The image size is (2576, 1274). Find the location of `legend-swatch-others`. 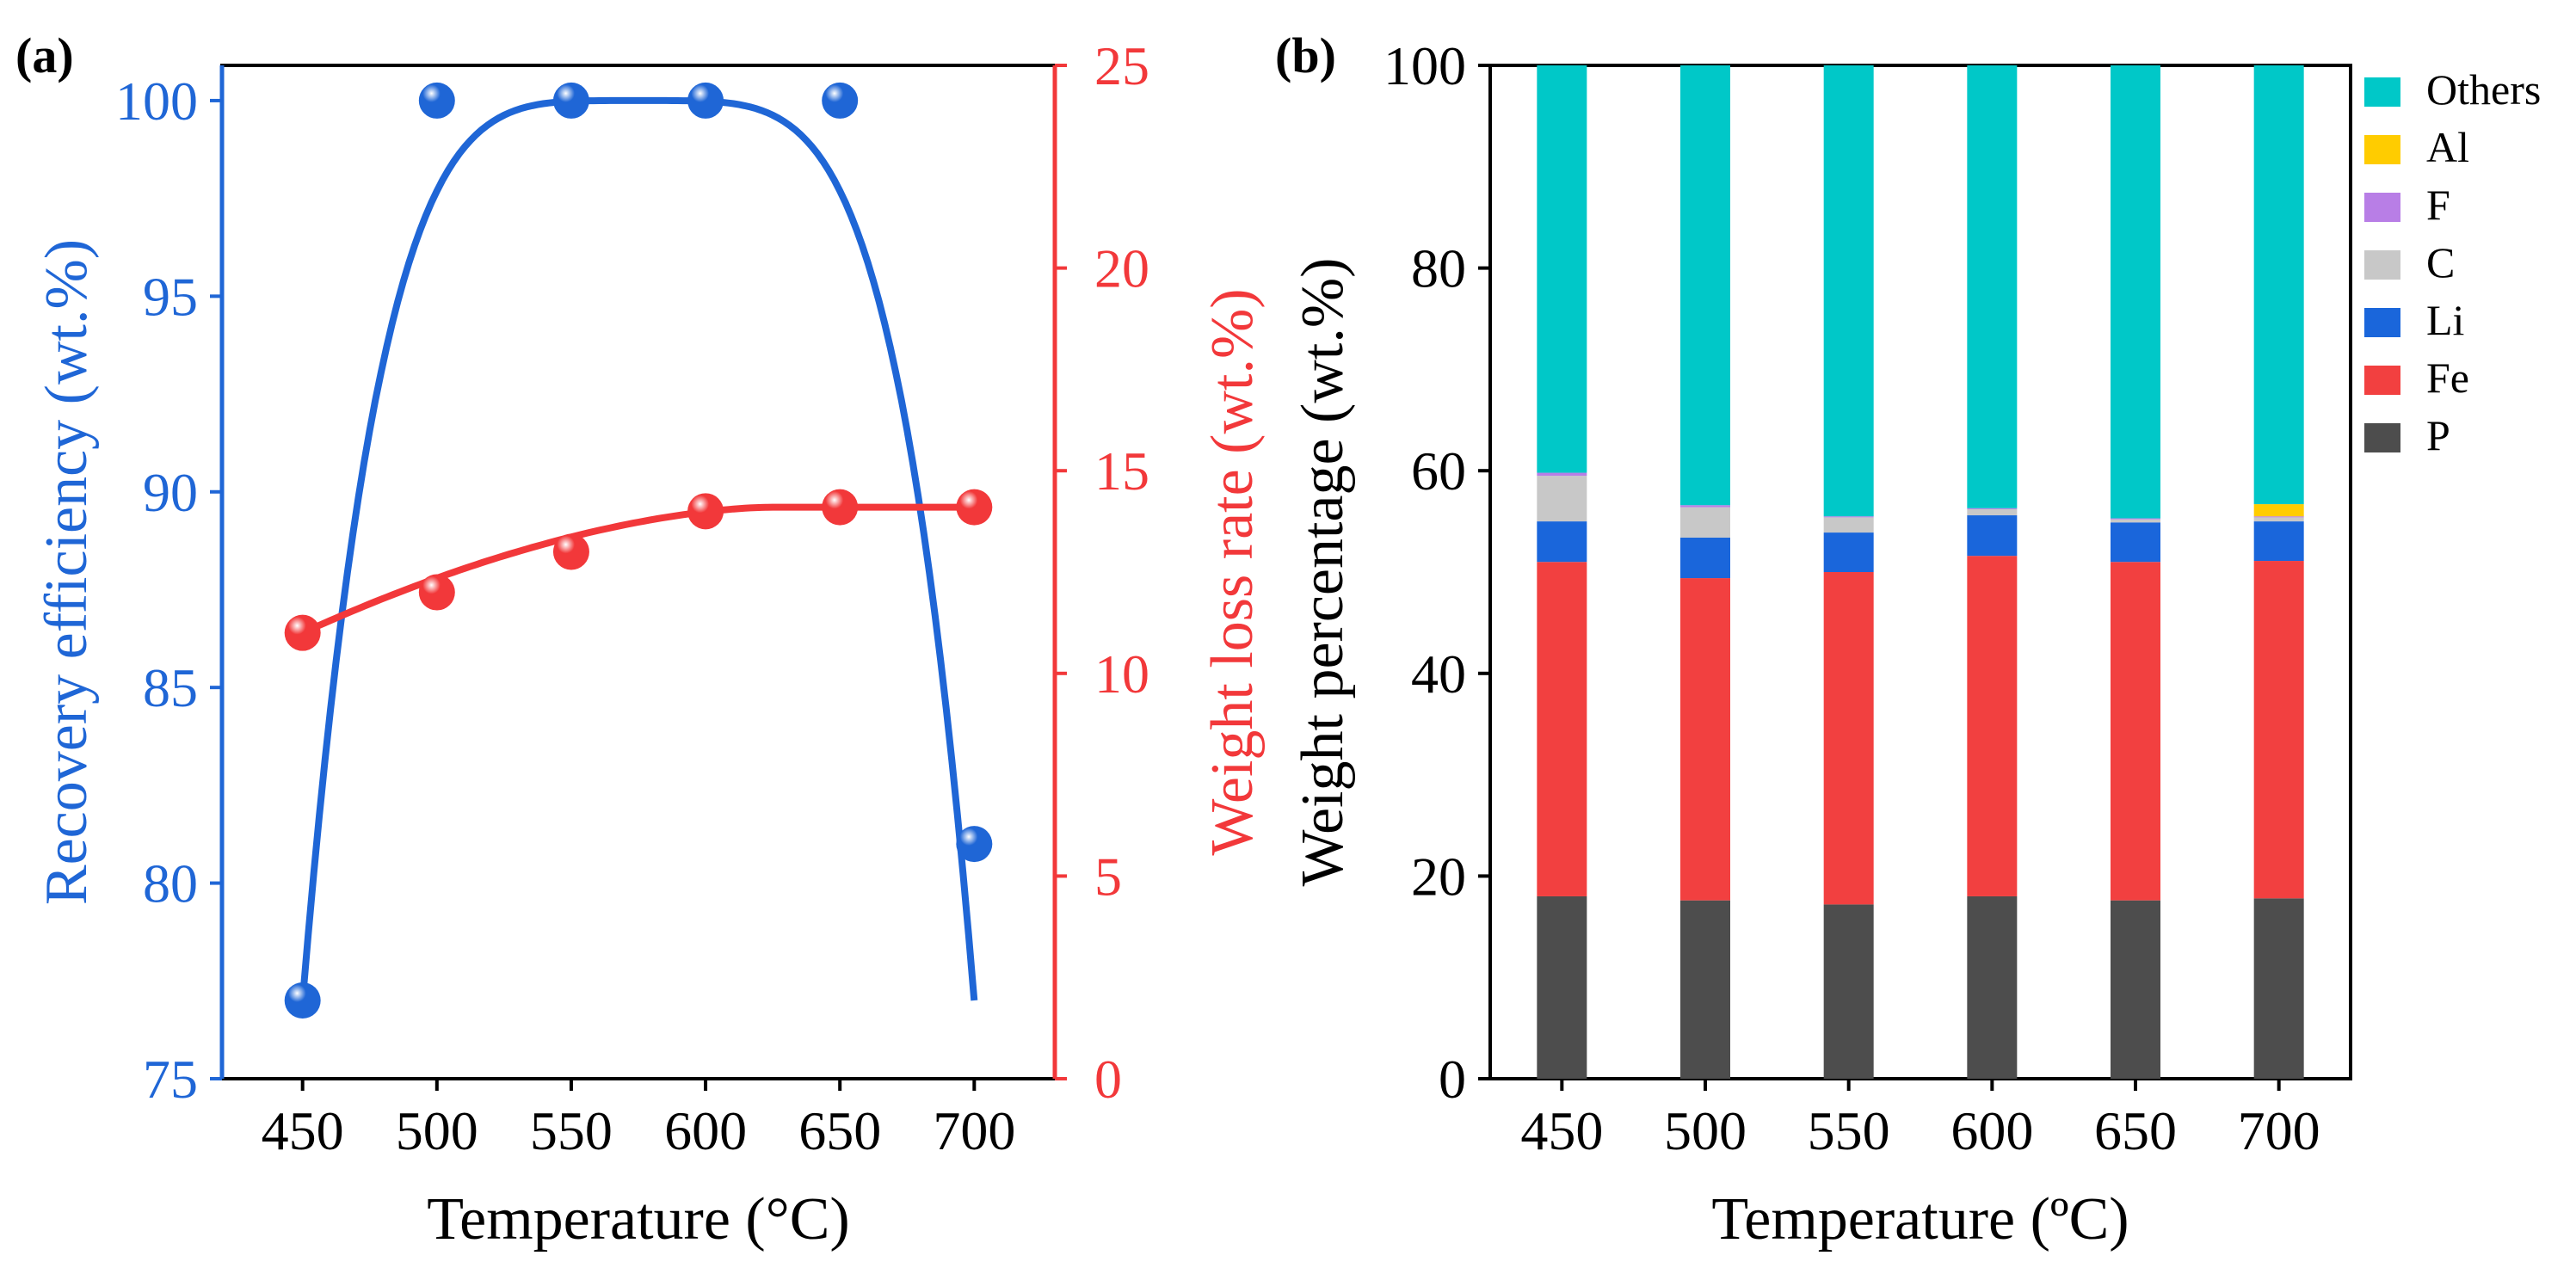

legend-swatch-others is located at coordinates (2382, 92).